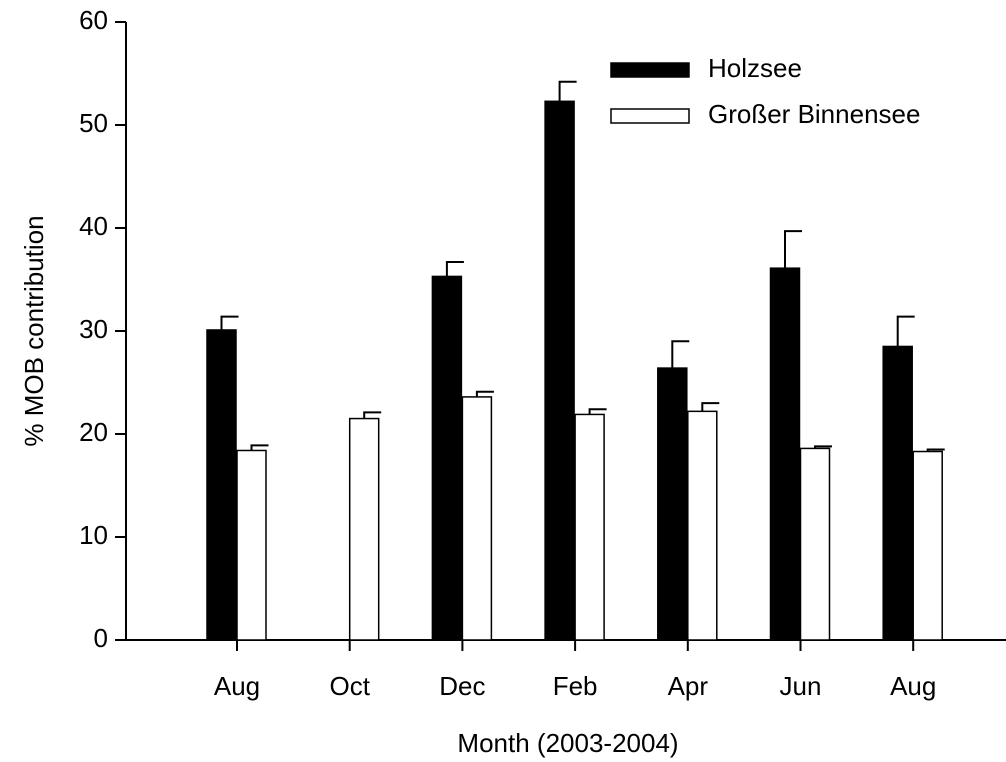  What do you see at coordinates (462, 686) in the screenshot?
I see `x-tick-label: Dec` at bounding box center [462, 686].